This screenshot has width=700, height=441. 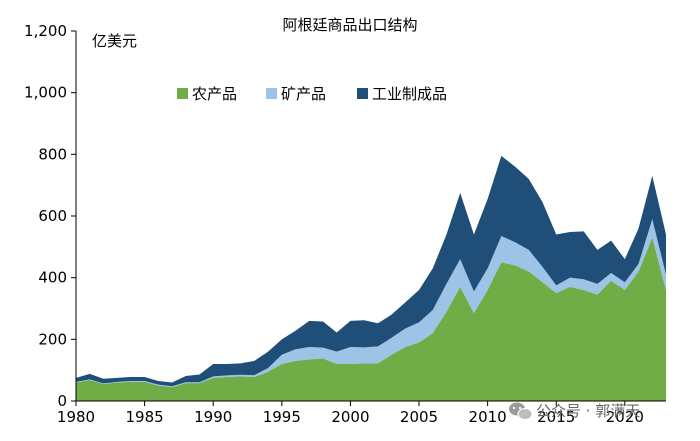 I want to click on y-tick-label: 400, so click(x=52, y=278).